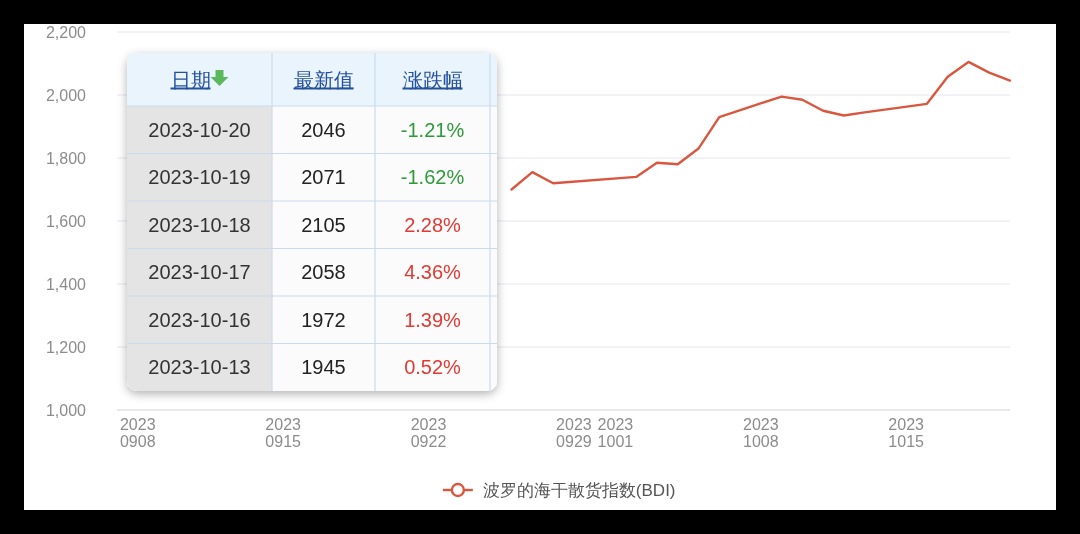 The image size is (1080, 534). I want to click on category-label: 2023-10-16, so click(199, 319).